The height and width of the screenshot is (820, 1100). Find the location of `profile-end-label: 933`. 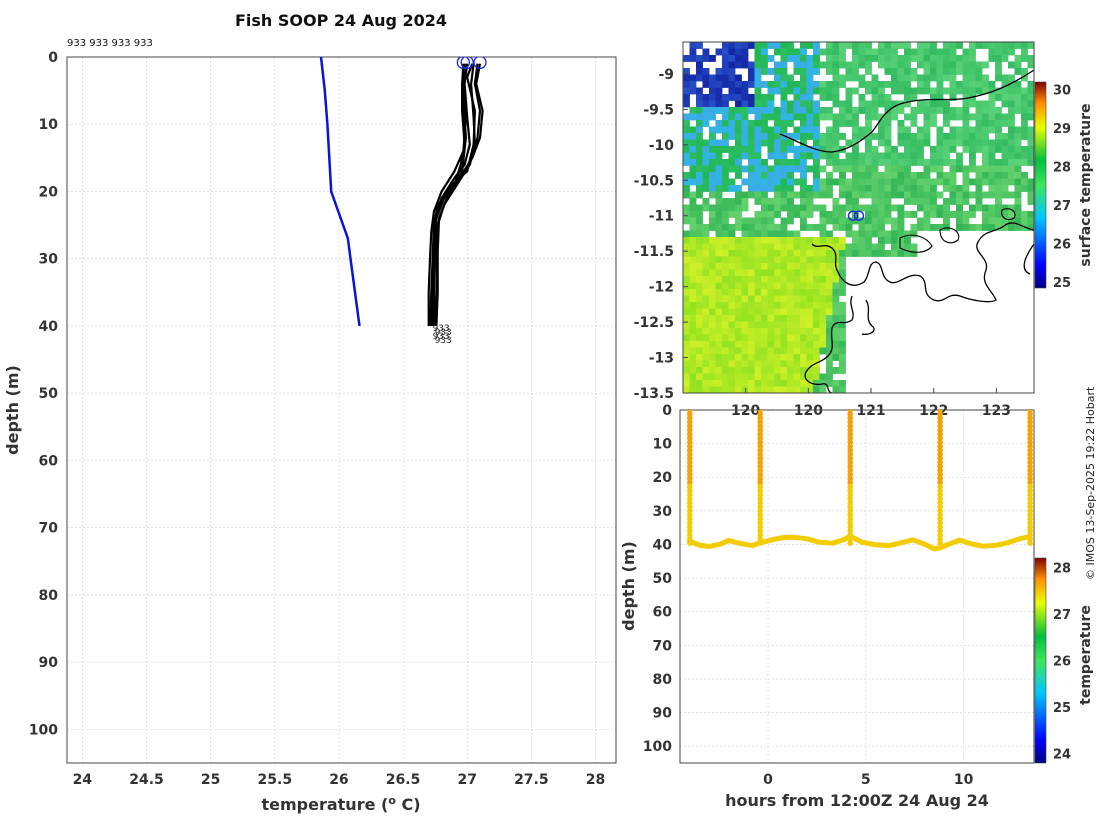

profile-end-label: 933 is located at coordinates (443, 333).